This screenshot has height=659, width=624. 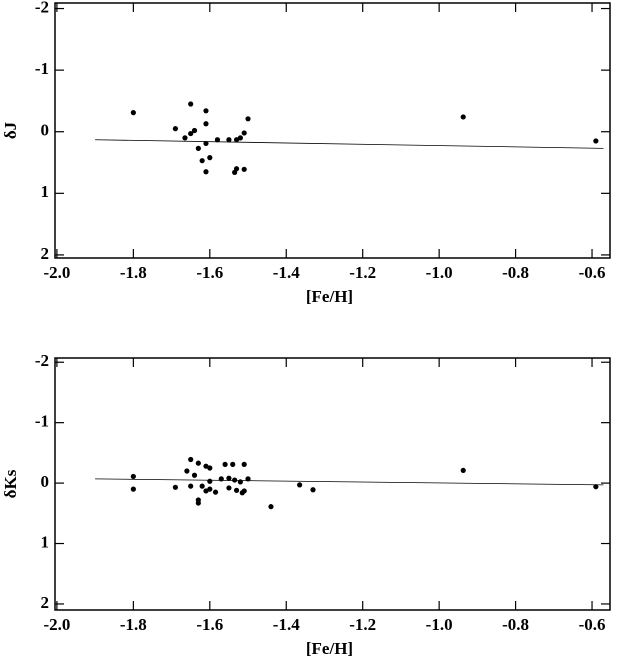 What do you see at coordinates (10, 483) in the screenshot?
I see `y-axis-label: δKs` at bounding box center [10, 483].